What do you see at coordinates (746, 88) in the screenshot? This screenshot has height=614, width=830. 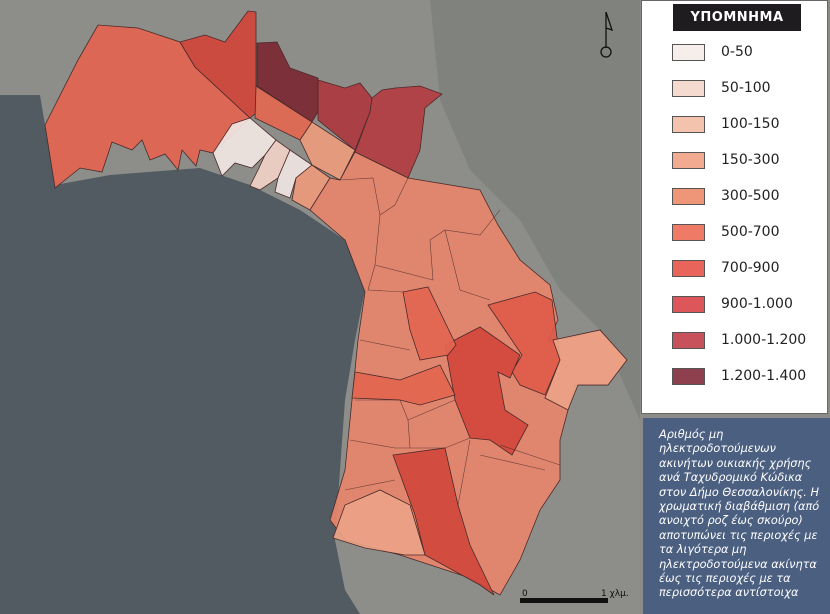 I see `legend-label: 50-100` at bounding box center [746, 88].